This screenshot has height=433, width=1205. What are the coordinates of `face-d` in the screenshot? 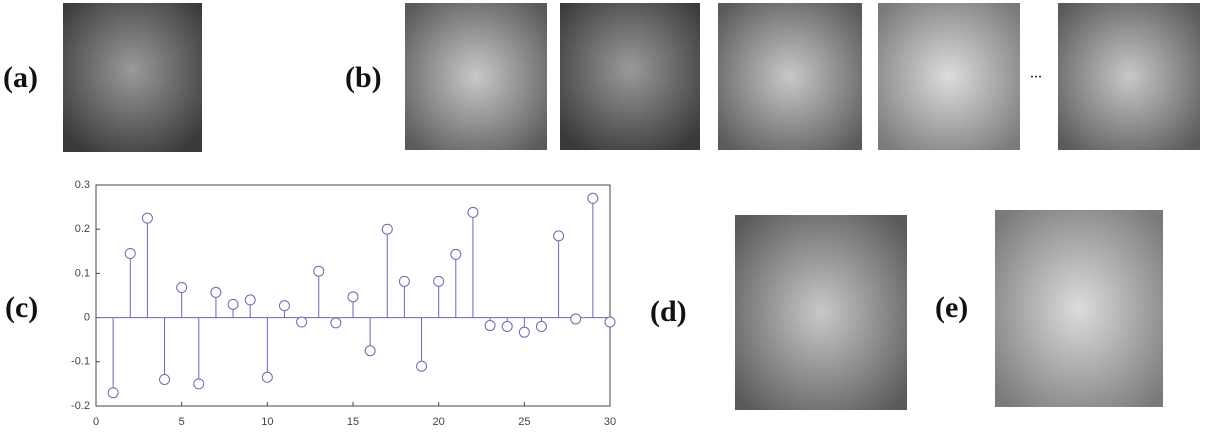 It's located at (821, 312).